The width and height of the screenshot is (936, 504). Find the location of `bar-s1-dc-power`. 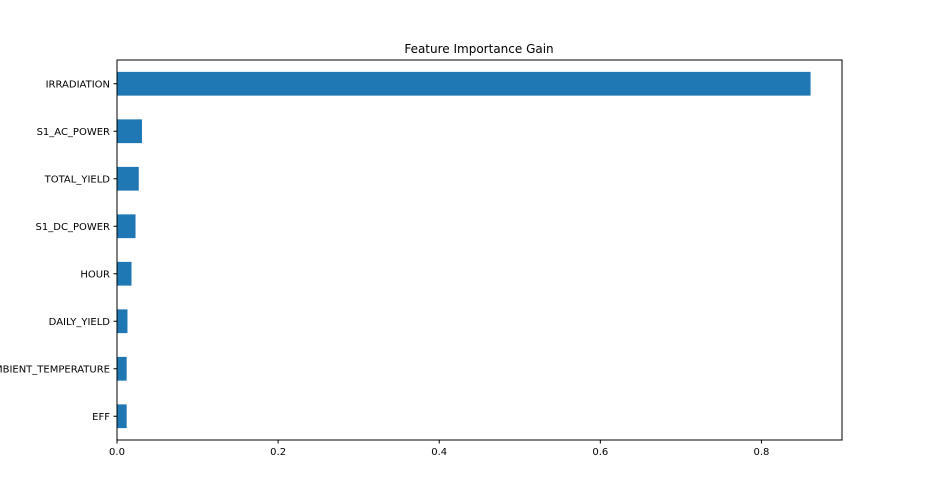

bar-s1-dc-power is located at coordinates (126, 226).